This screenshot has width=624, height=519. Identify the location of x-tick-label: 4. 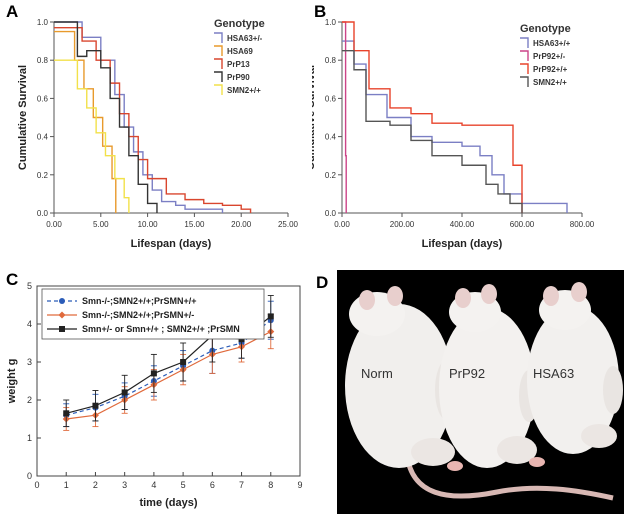
(153, 485).